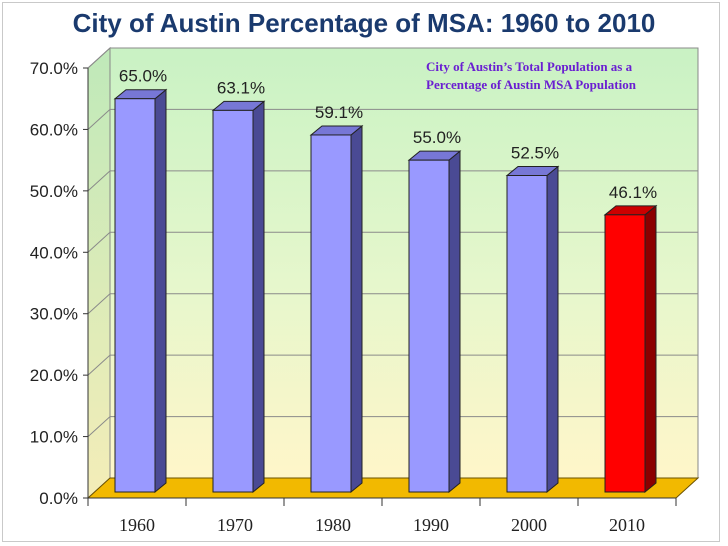  Describe the element at coordinates (143, 76) in the screenshot. I see `data-label-1960: 65.0%` at that location.